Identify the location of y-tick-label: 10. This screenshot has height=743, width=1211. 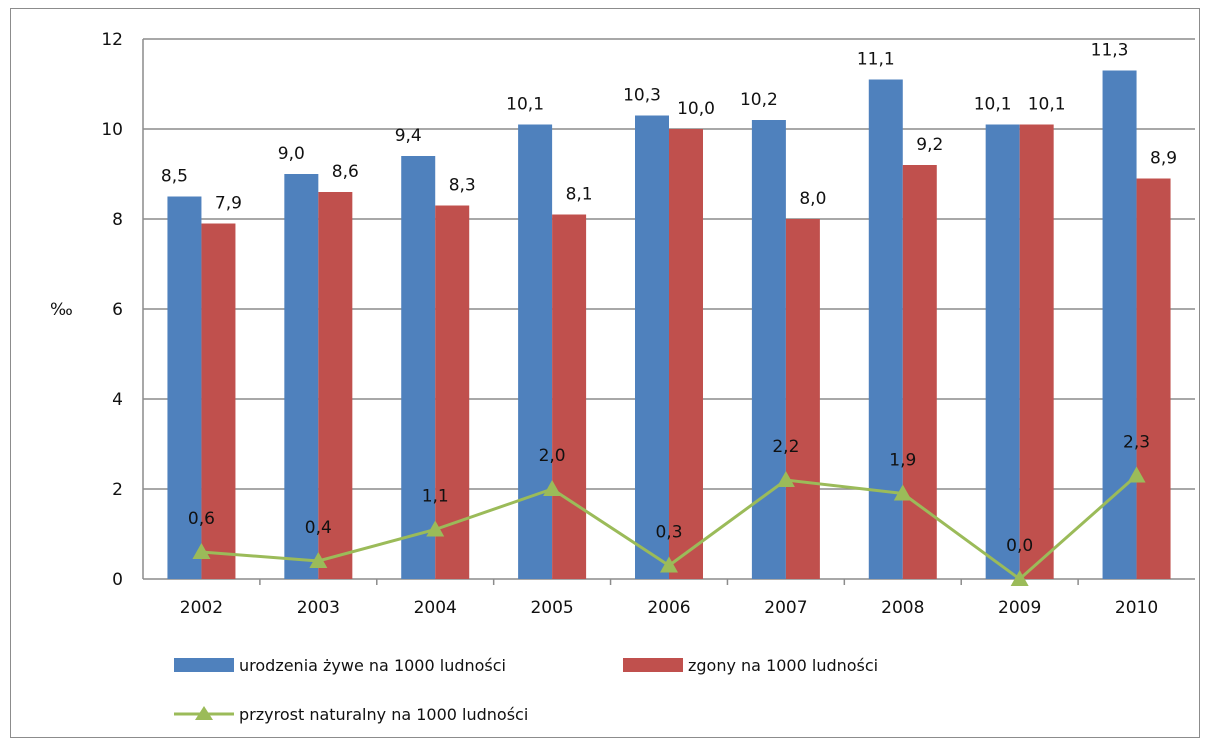
(112, 130).